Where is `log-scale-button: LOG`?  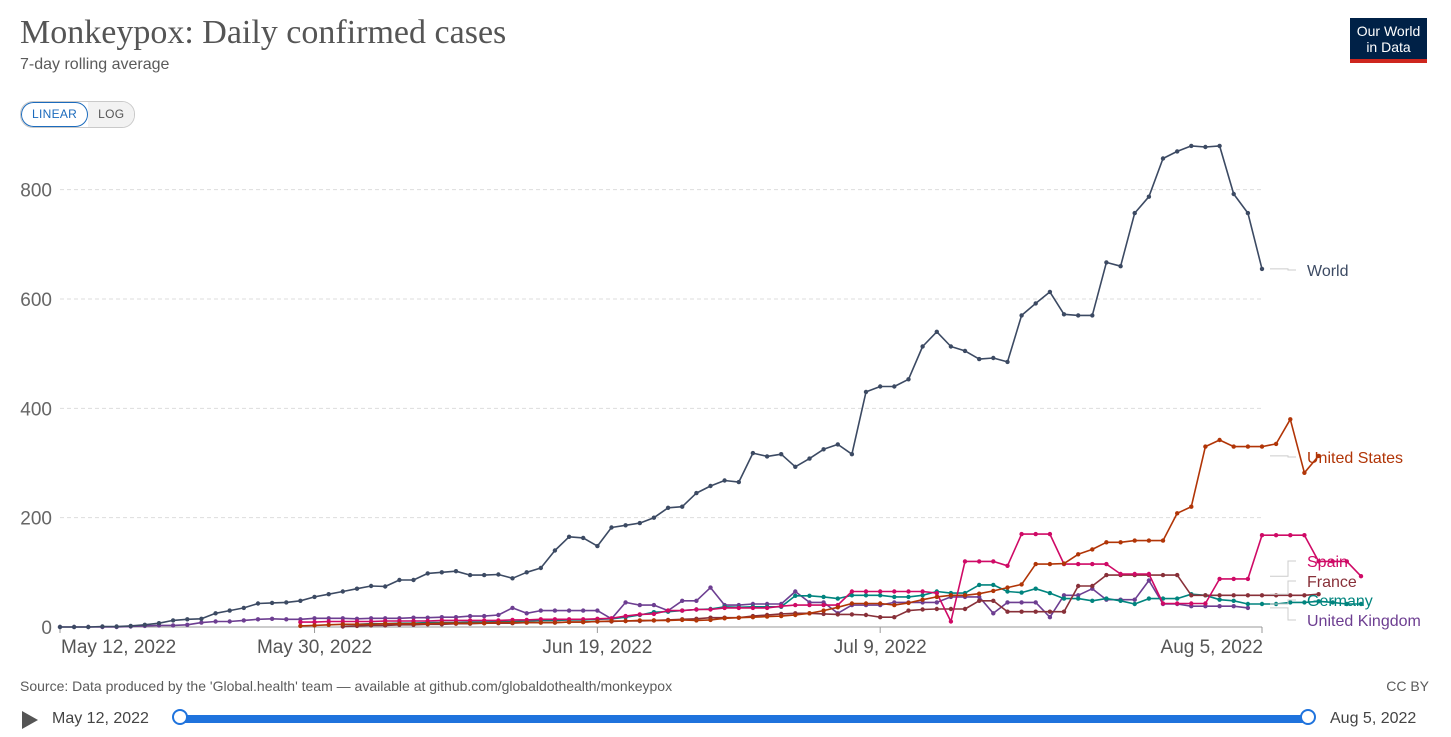
log-scale-button: LOG is located at coordinates (111, 114).